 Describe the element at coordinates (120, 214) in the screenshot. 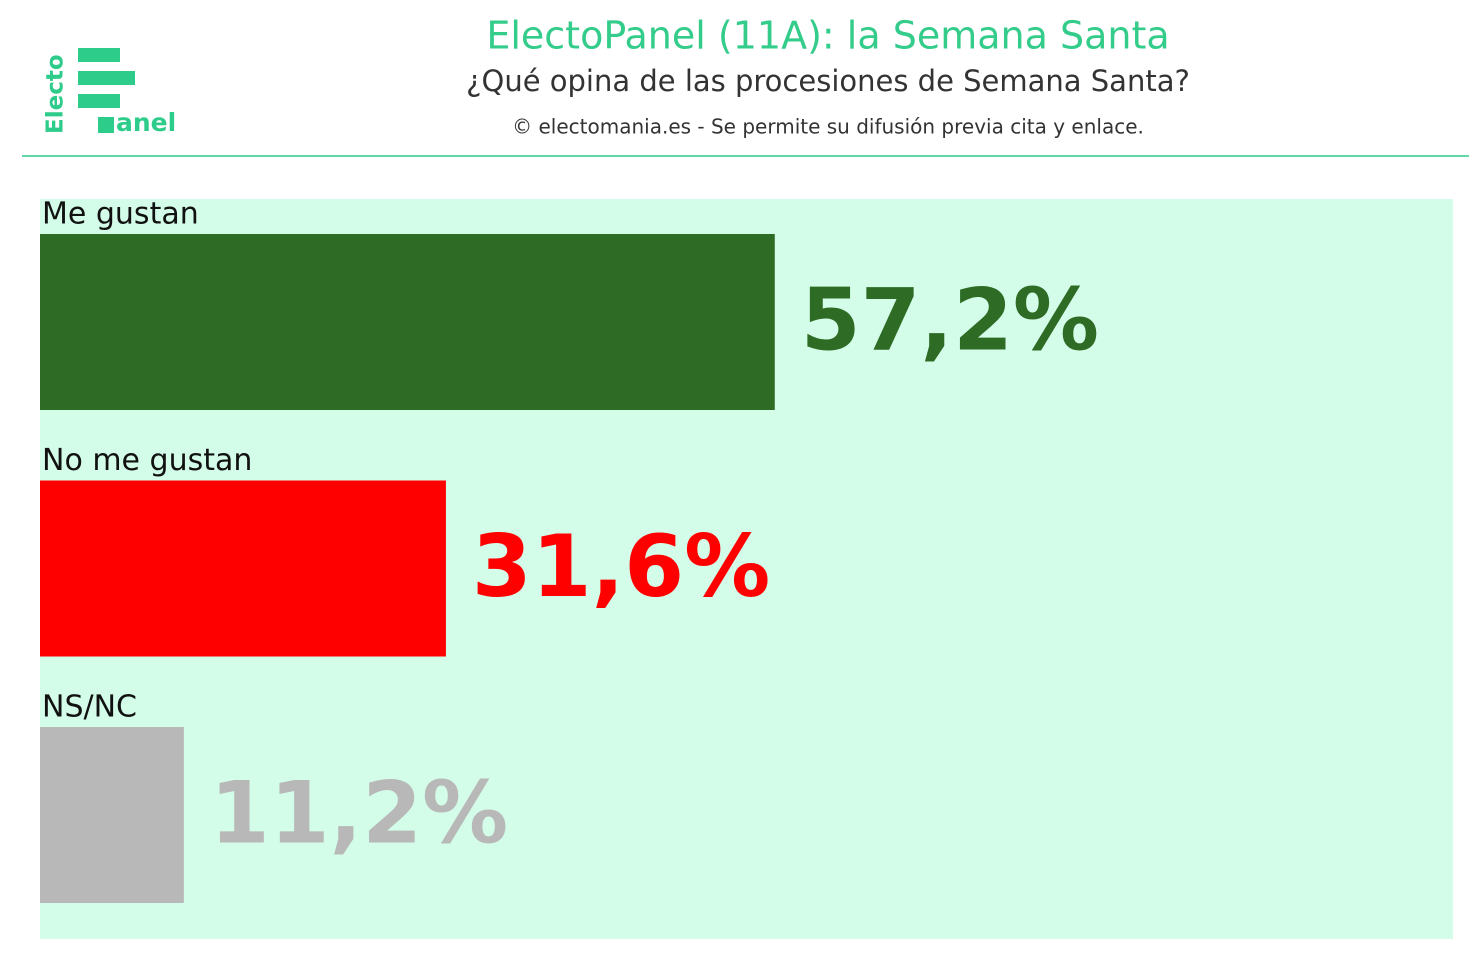

I see `category-label: Me gustan` at that location.